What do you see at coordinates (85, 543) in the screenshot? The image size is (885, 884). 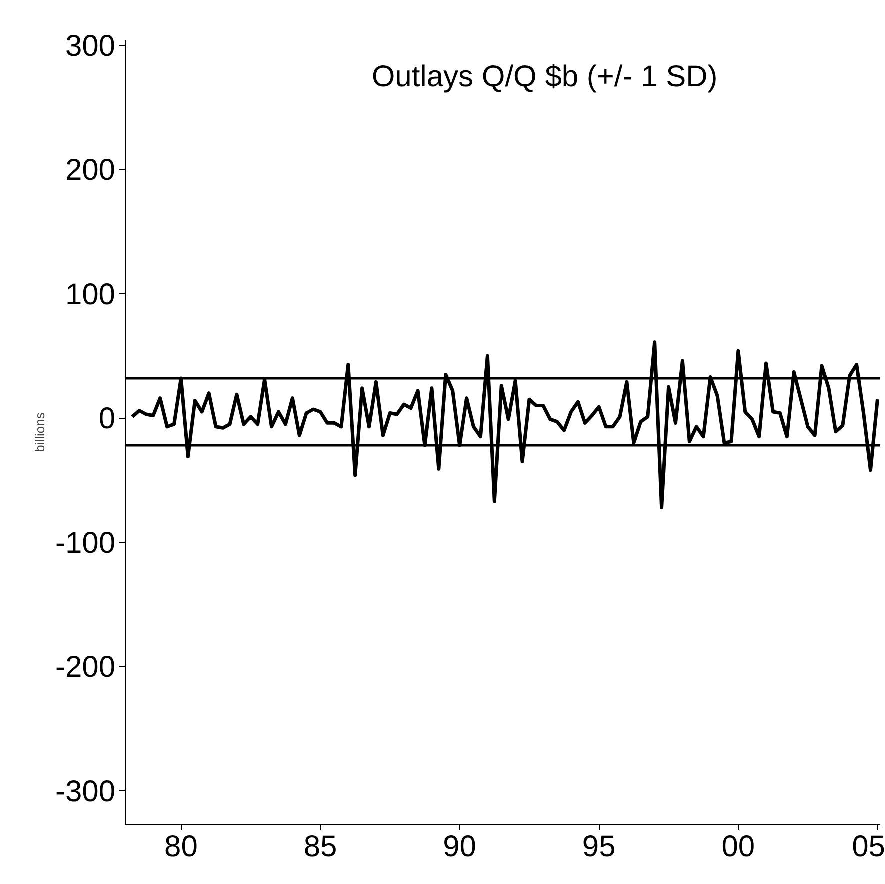 I see `y-tick-label: -100` at bounding box center [85, 543].